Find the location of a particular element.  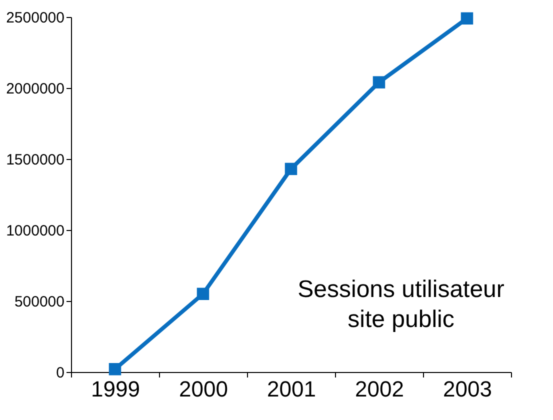

x-tick-label: 1999 is located at coordinates (115, 389).